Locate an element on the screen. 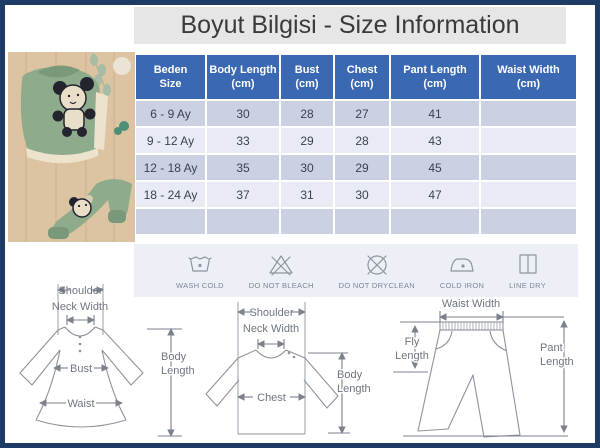  table-cell-size: 18 - 24 Ay is located at coordinates (170, 194).